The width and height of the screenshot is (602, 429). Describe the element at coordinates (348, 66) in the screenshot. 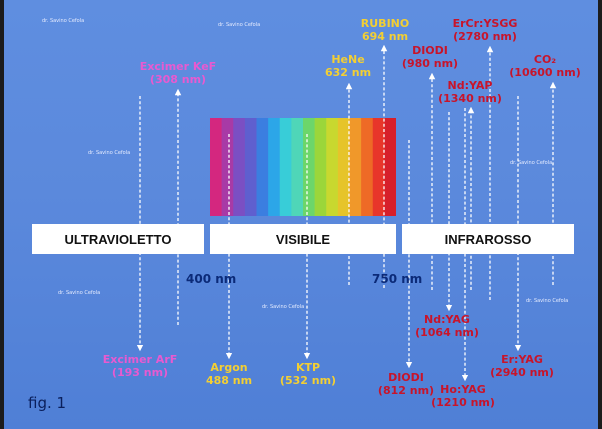

I see `label-hene: HeNe 632 nm` at that location.